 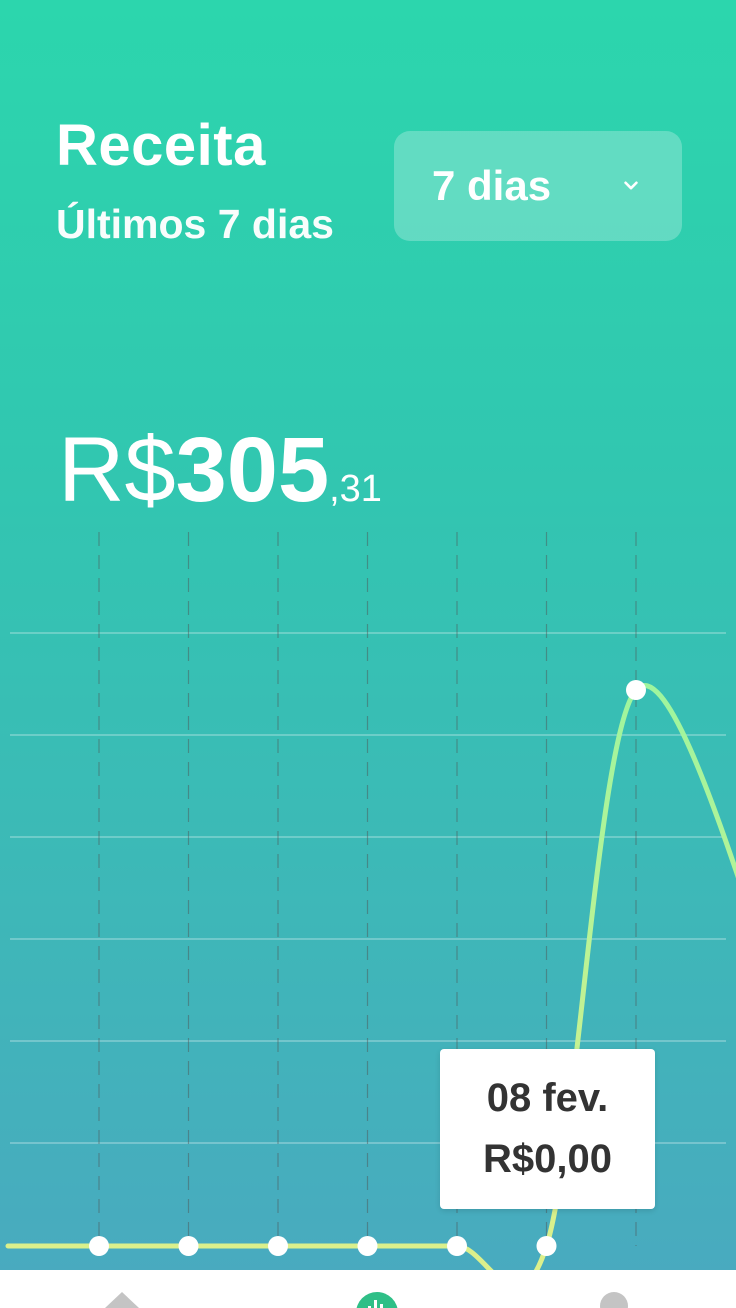 I want to click on chevron-down-icon, so click(x=631, y=185).